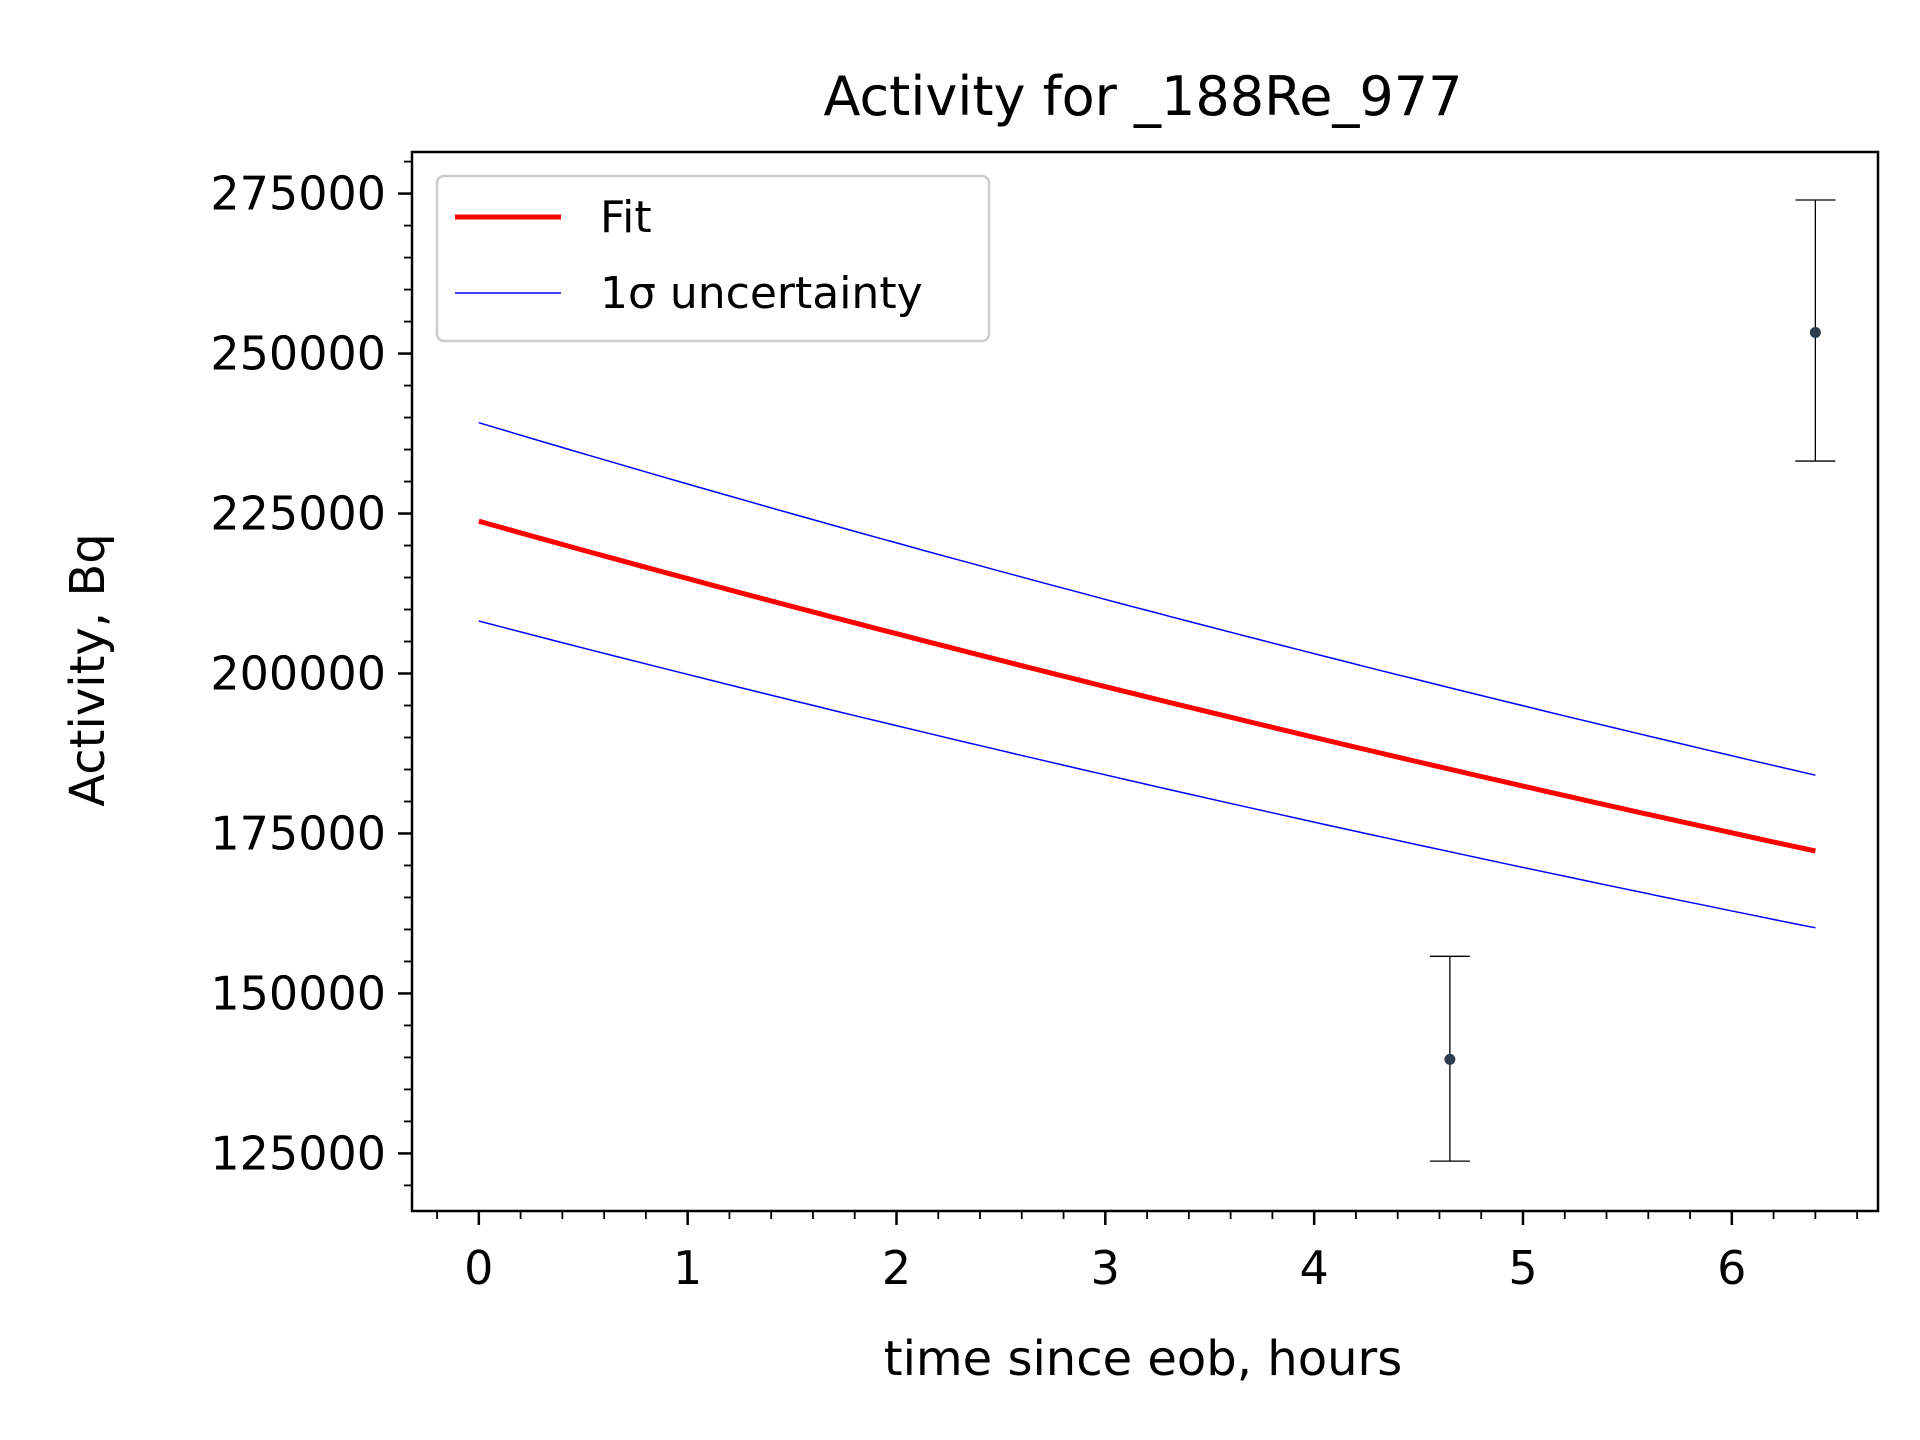 The height and width of the screenshot is (1440, 1920). I want to click on y-tick-label: 125000, so click(298, 1153).